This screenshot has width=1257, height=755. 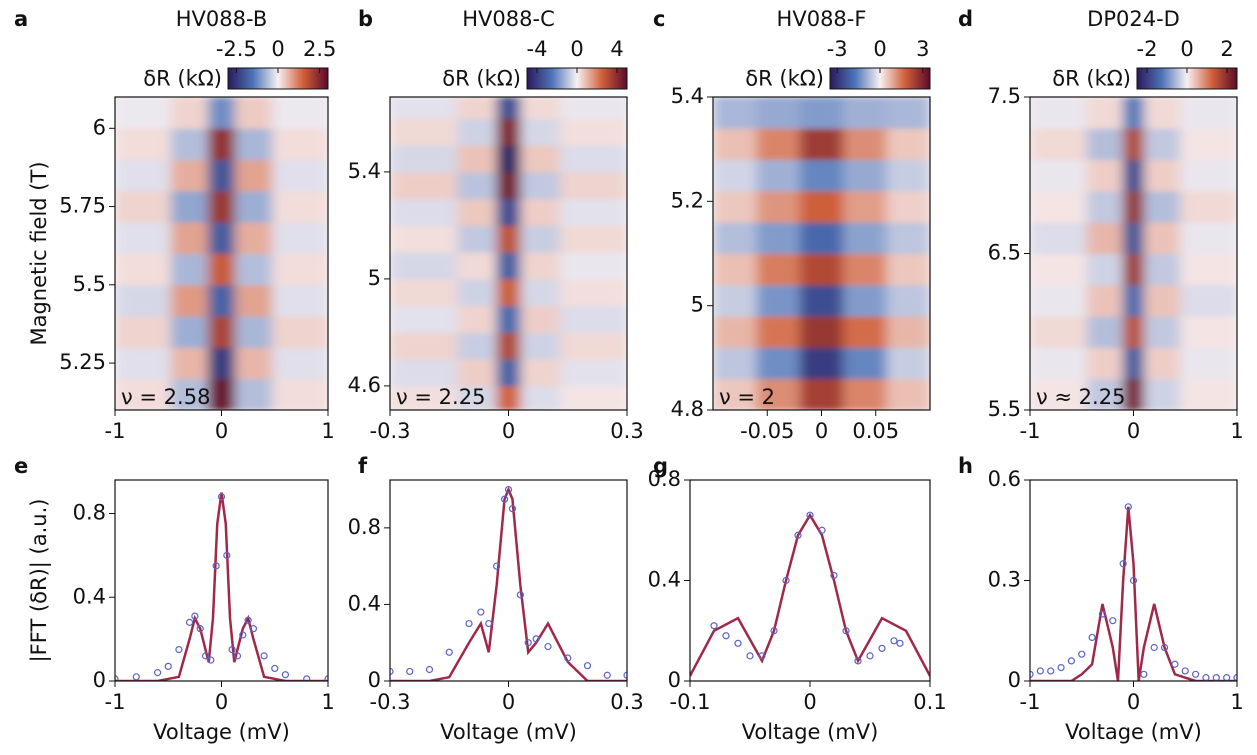 I want to click on x-axis-label: Voltage (mV), so click(x=221, y=732).